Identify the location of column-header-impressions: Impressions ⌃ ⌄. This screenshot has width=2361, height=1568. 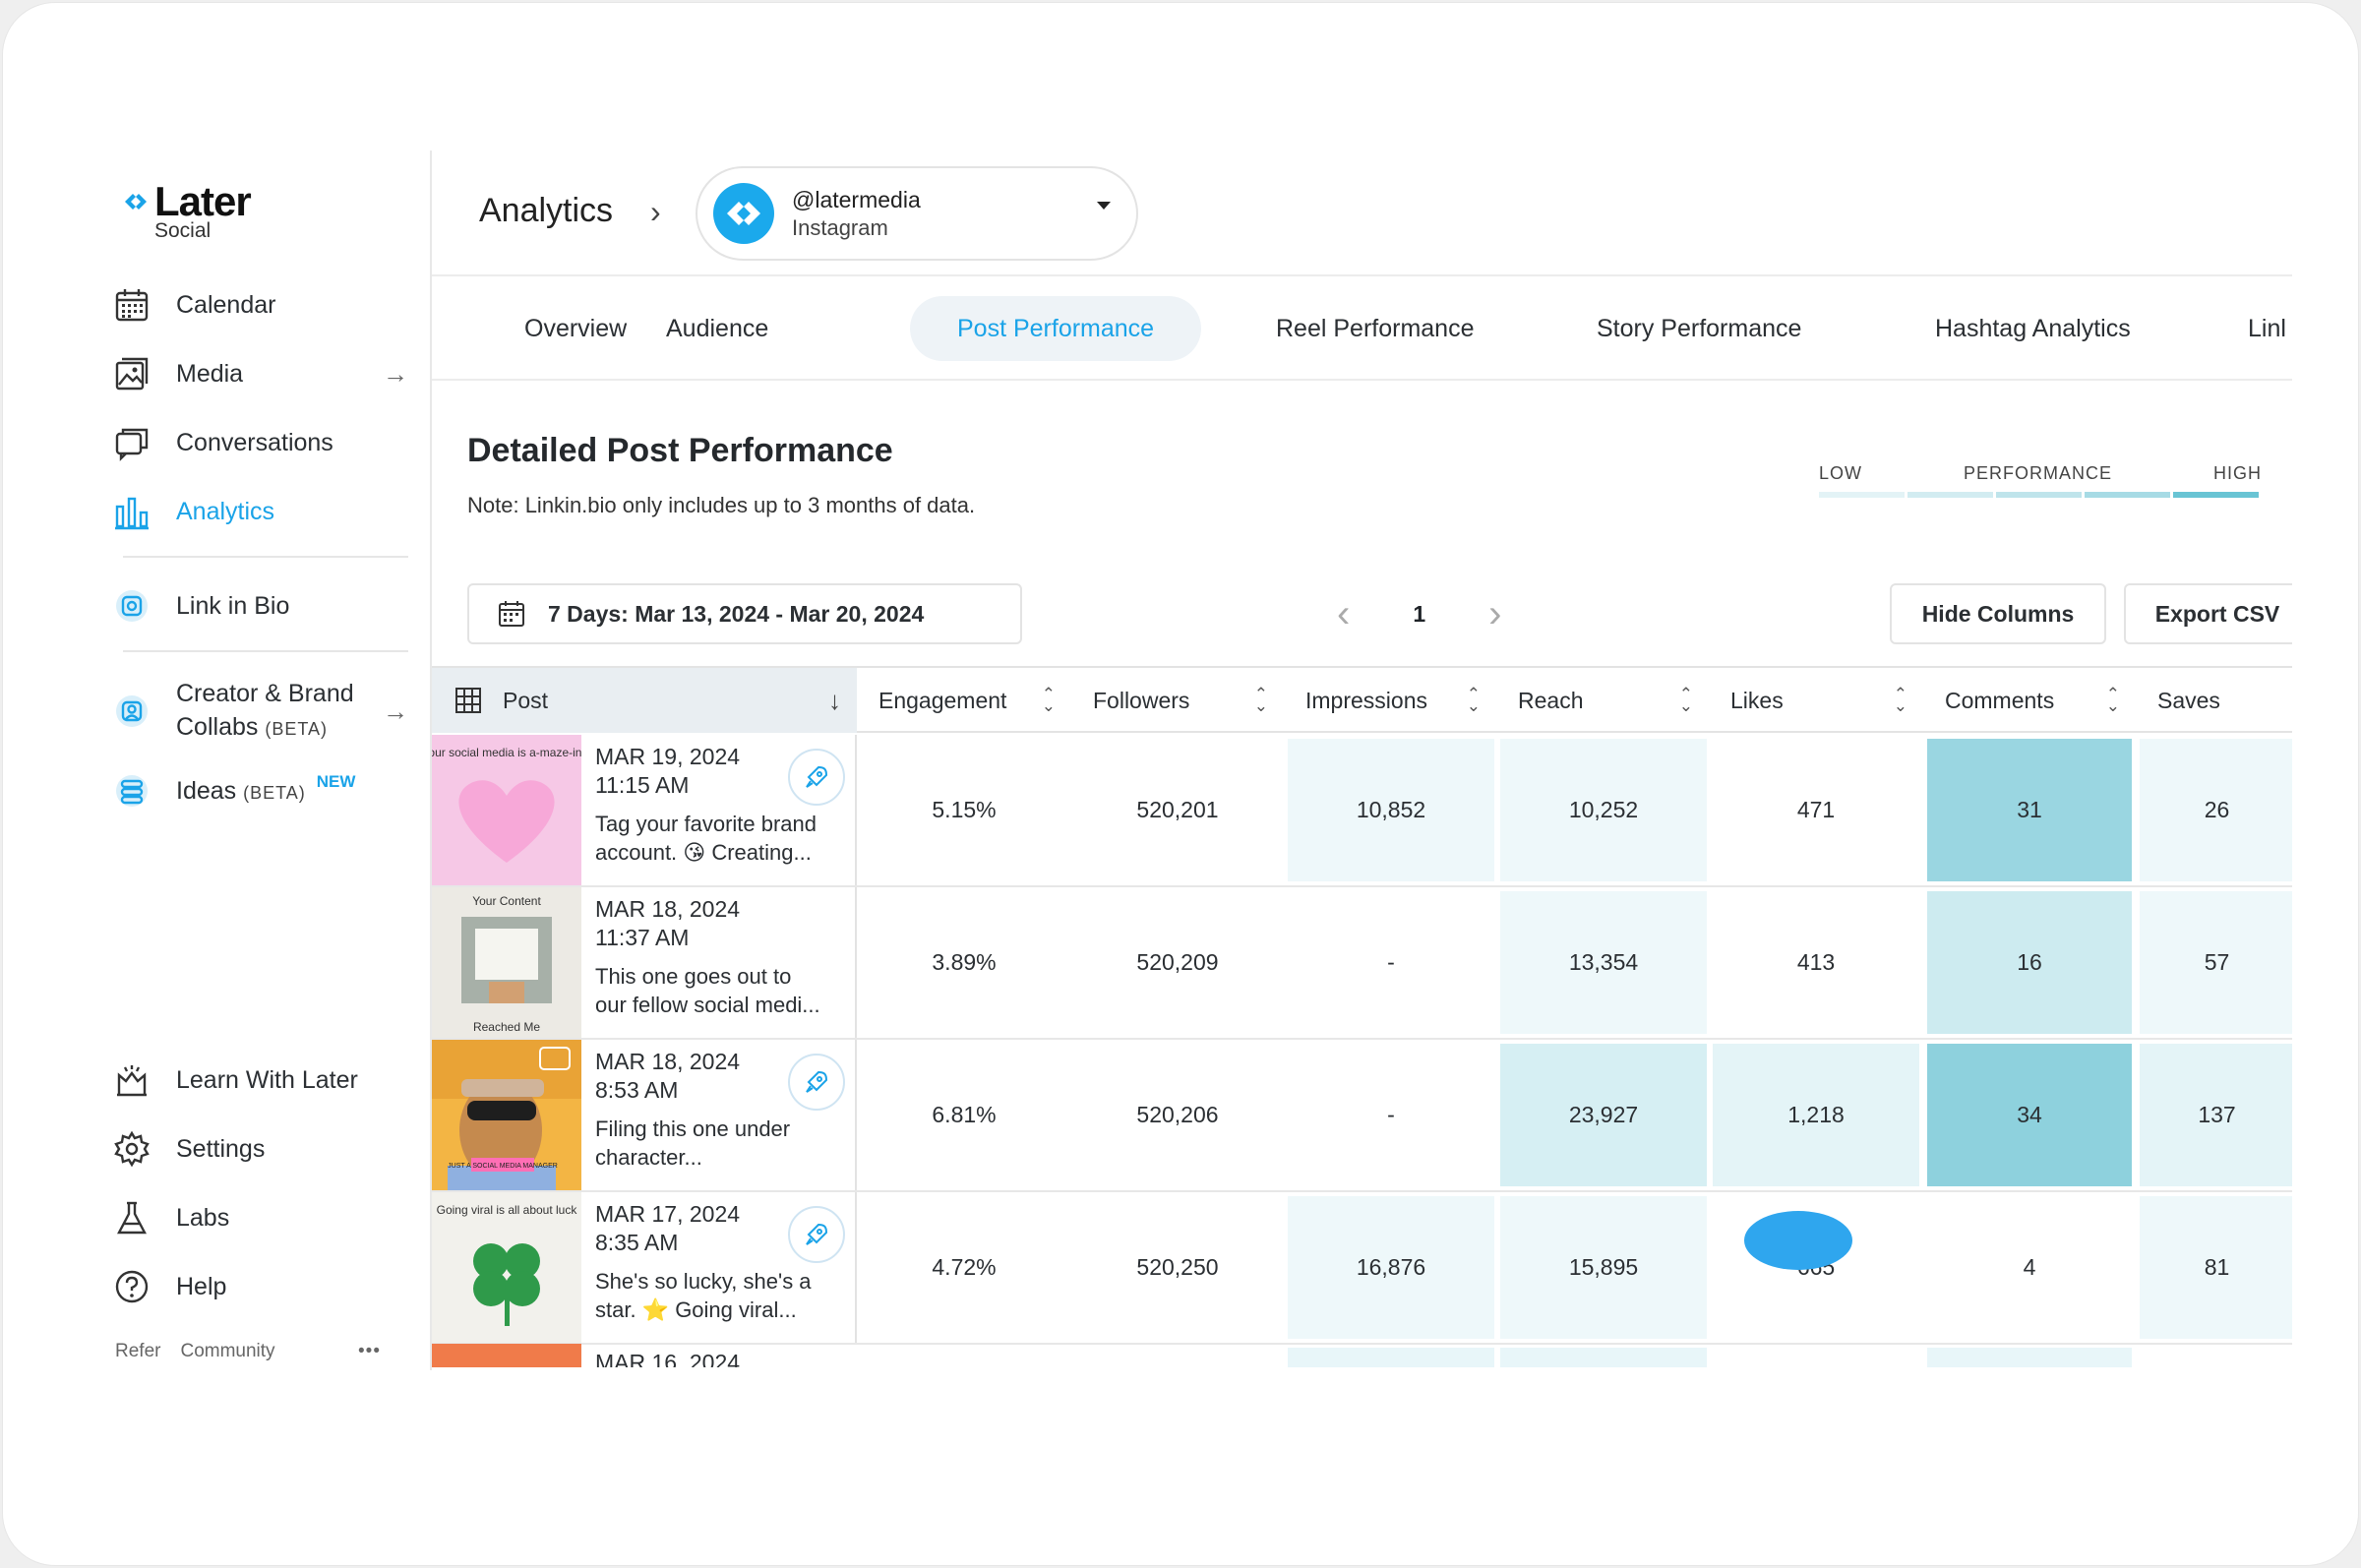
(1390, 700).